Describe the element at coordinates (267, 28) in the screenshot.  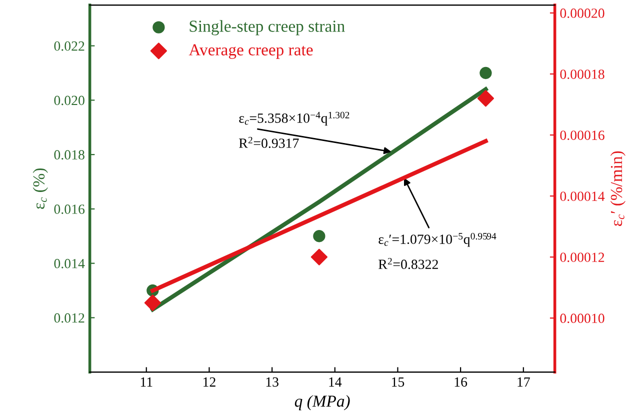
I see `legend-label: Single-step creep strain` at that location.